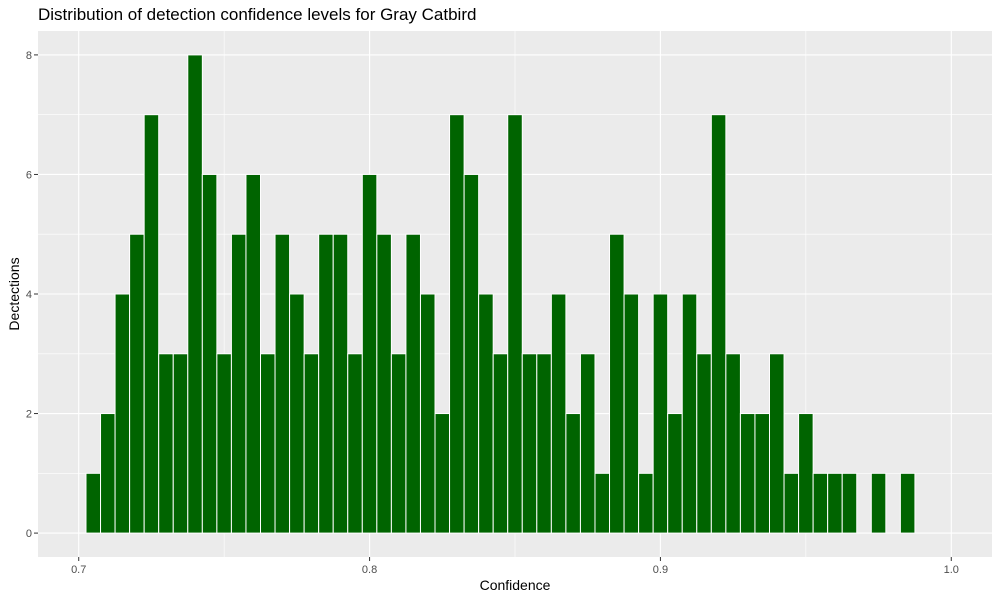 Image resolution: width=1000 pixels, height=605 pixels. What do you see at coordinates (29, 295) in the screenshot?
I see `y-tick-label: 4` at bounding box center [29, 295].